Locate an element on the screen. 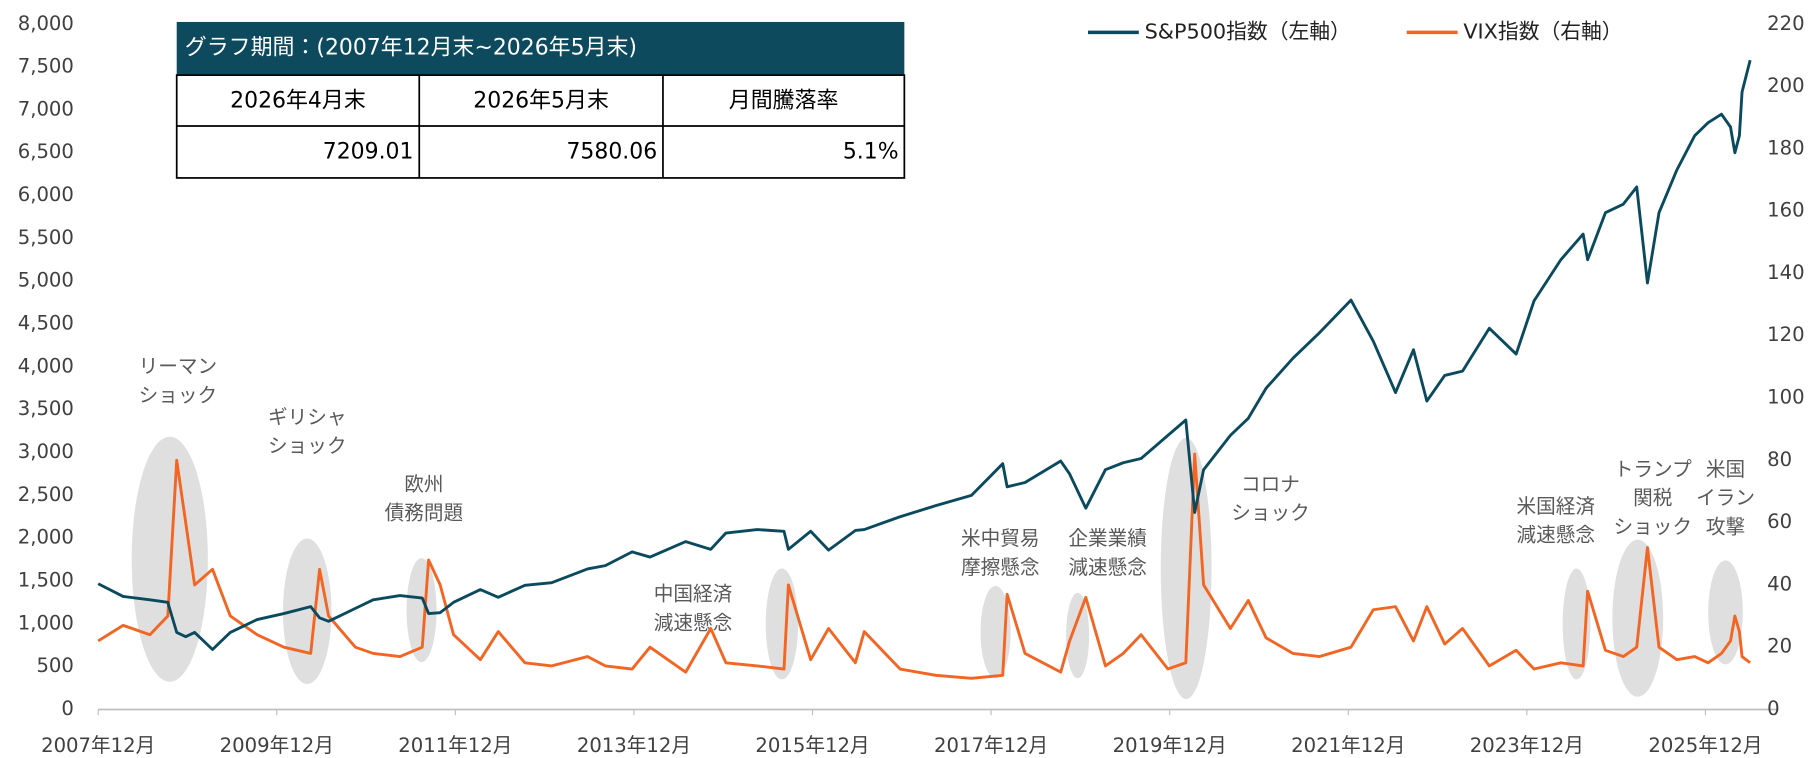 The height and width of the screenshot is (758, 1811). y2-tick-label: 40 is located at coordinates (1779, 583).